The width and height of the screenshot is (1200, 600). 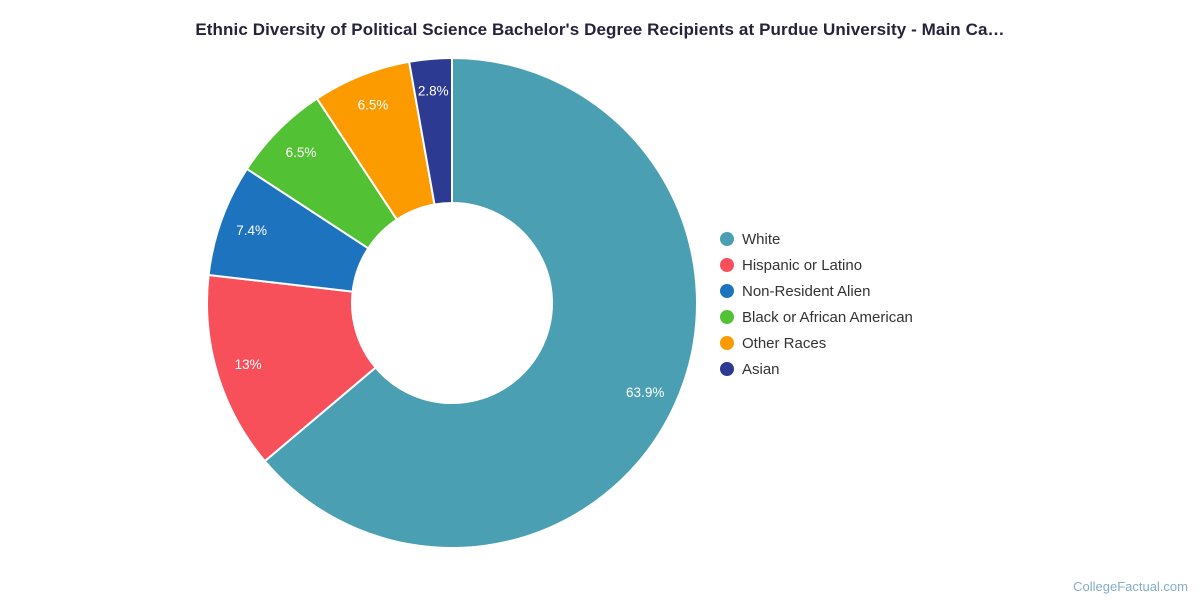 I want to click on slice-label-non-resident-alien: 7.4%, so click(x=251, y=230).